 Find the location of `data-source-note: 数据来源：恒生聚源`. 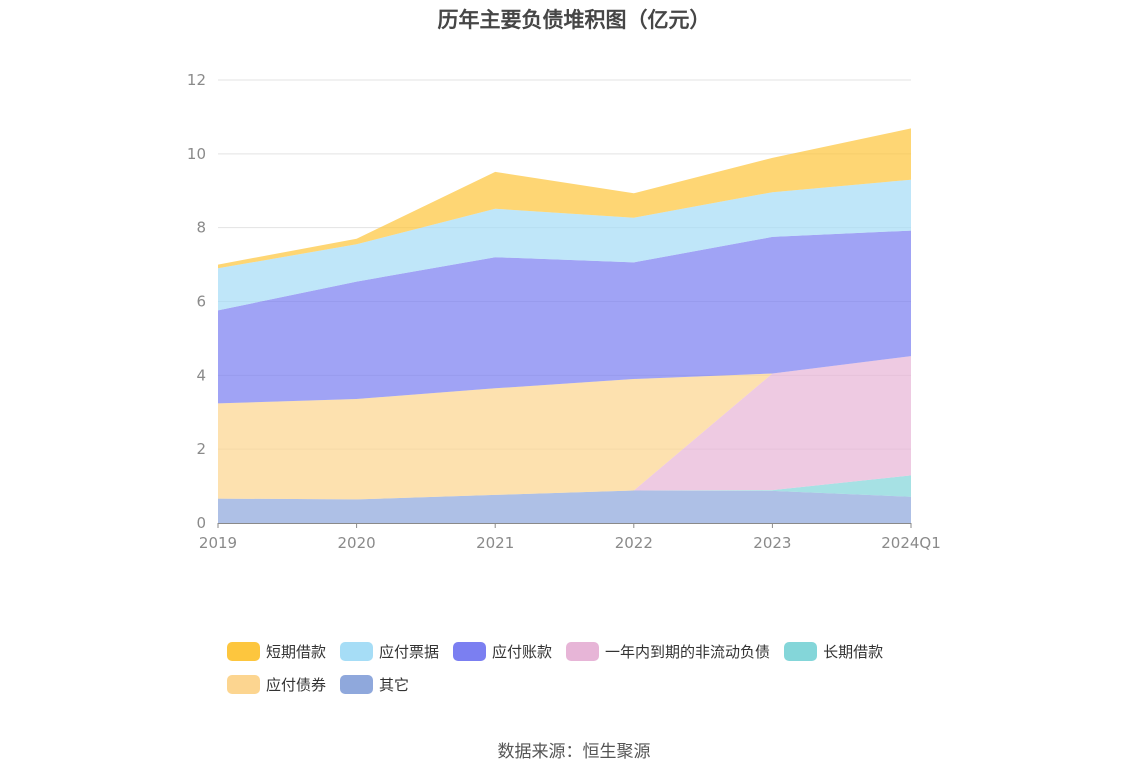

data-source-note: 数据来源：恒生聚源 is located at coordinates (574, 752).